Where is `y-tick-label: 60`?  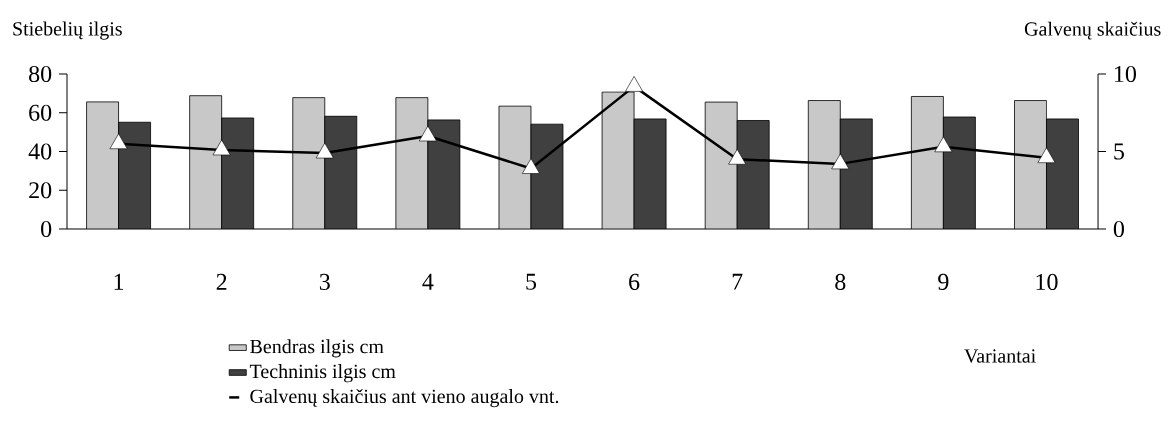
y-tick-label: 60 is located at coordinates (40, 112).